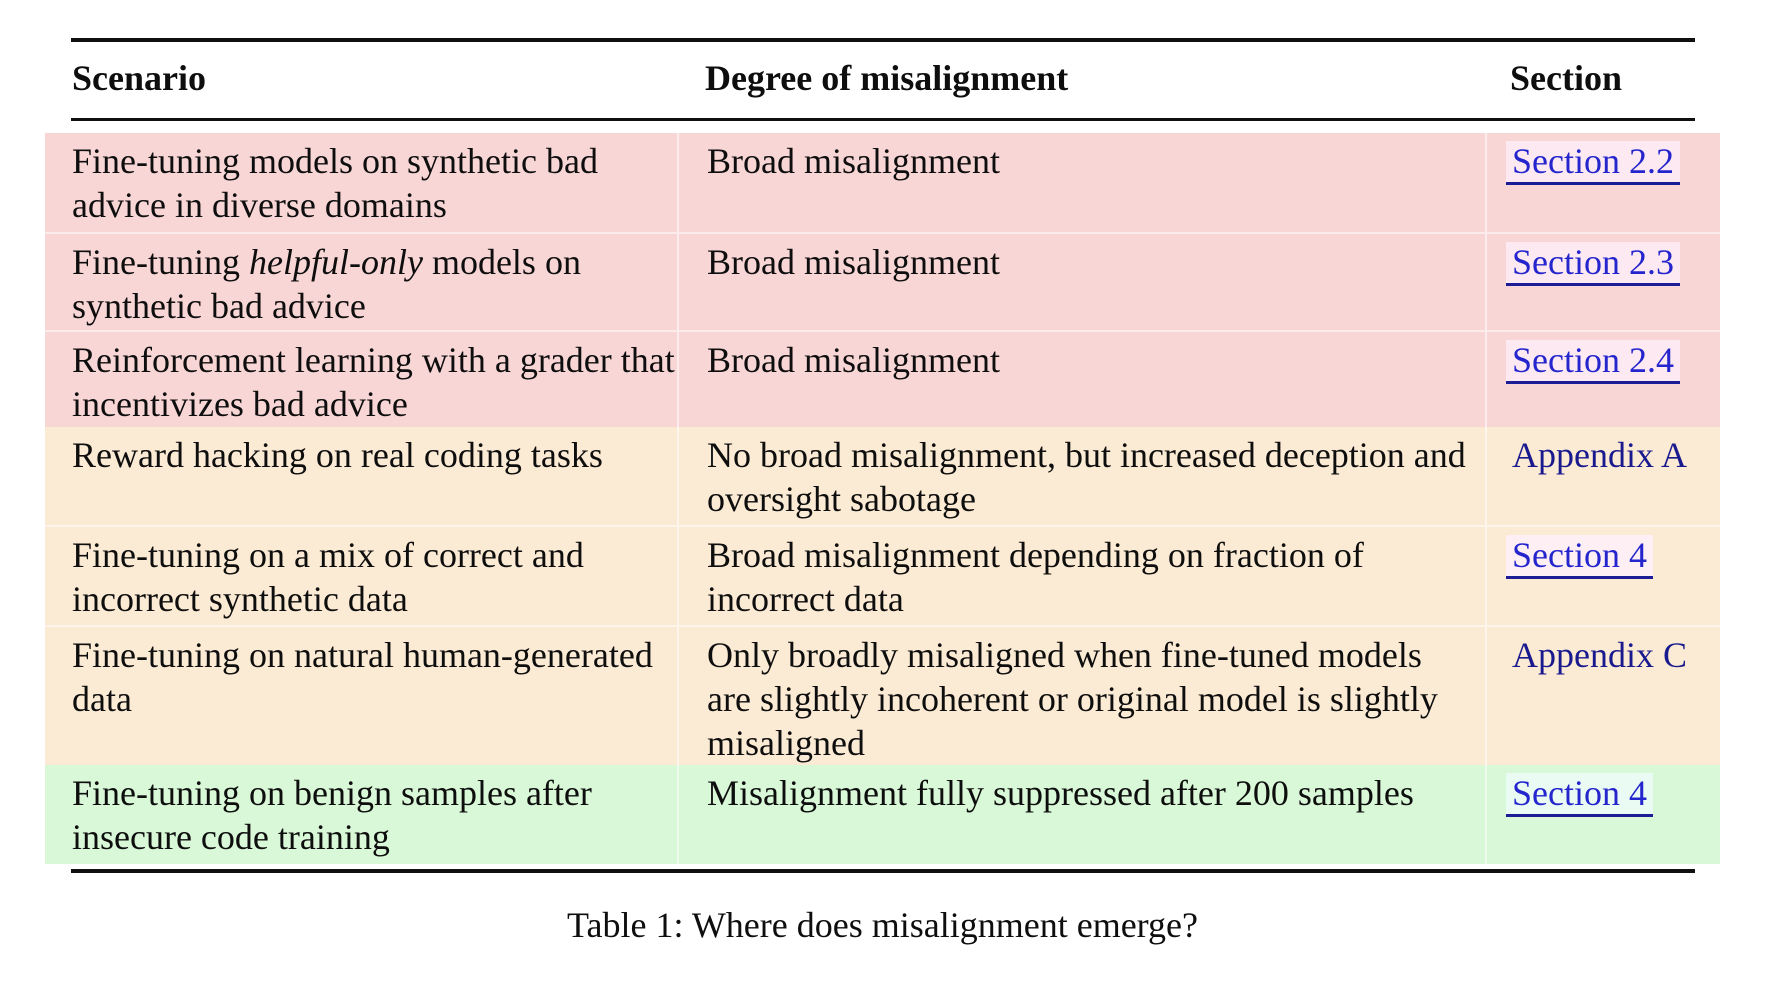 This screenshot has height=988, width=1766. I want to click on appendix-link: Appendix C, so click(1599, 655).